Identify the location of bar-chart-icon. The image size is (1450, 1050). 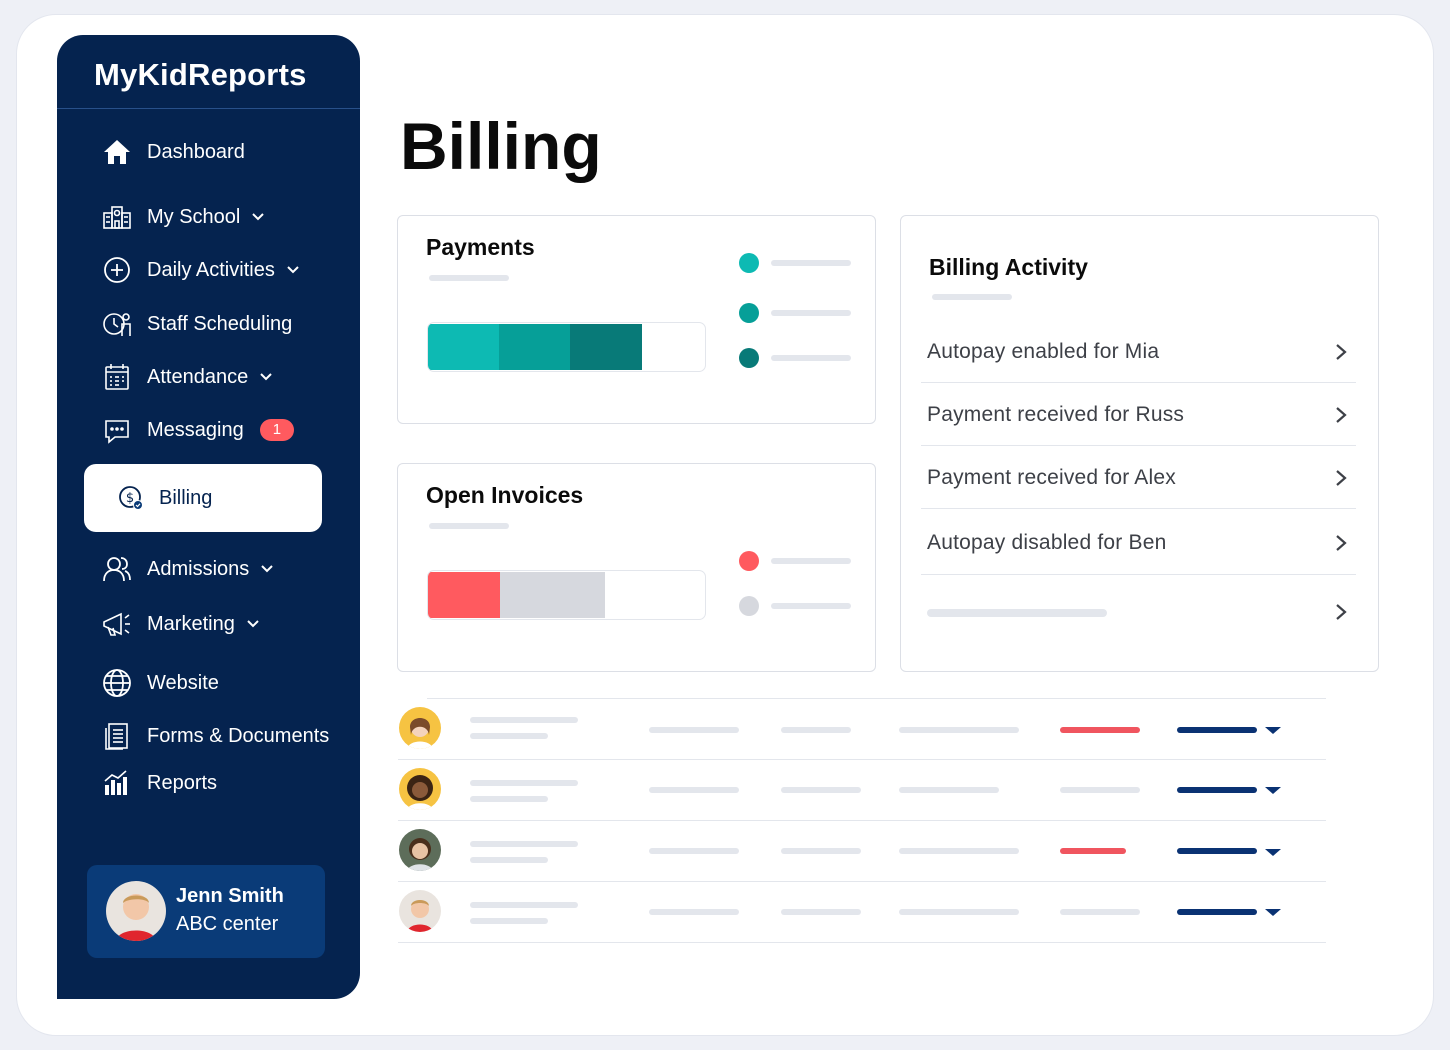
(115, 782).